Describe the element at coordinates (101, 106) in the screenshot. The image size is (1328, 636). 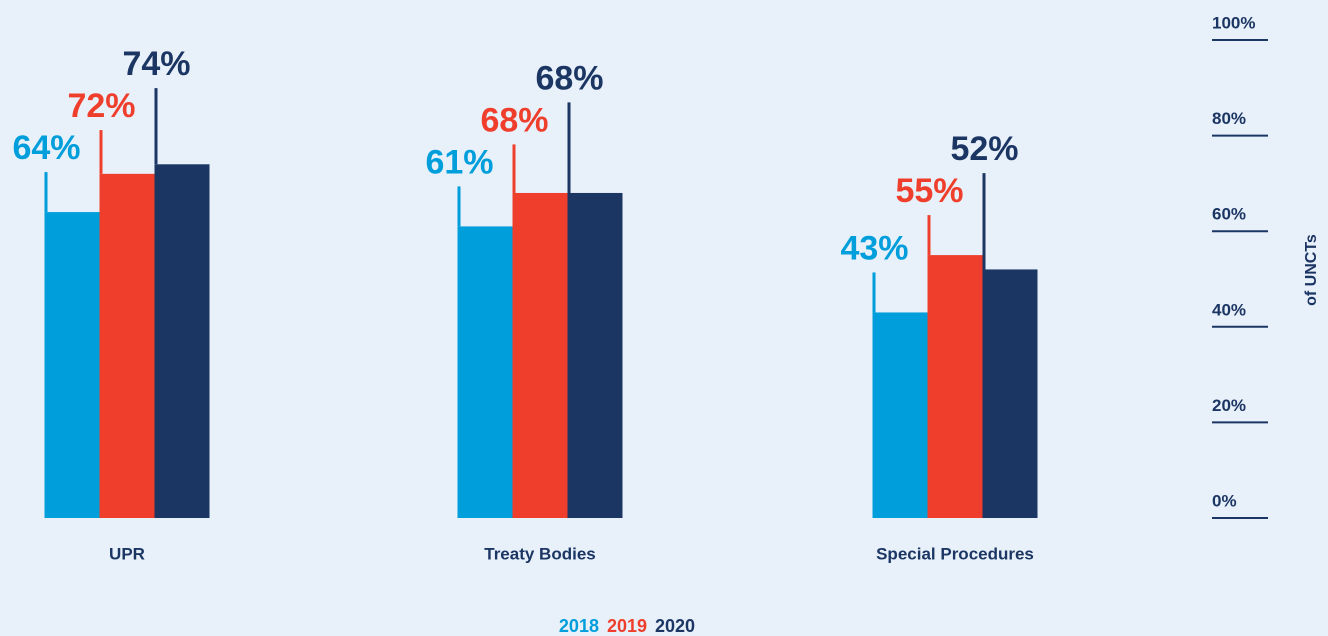
I see `value-label: 72%` at that location.